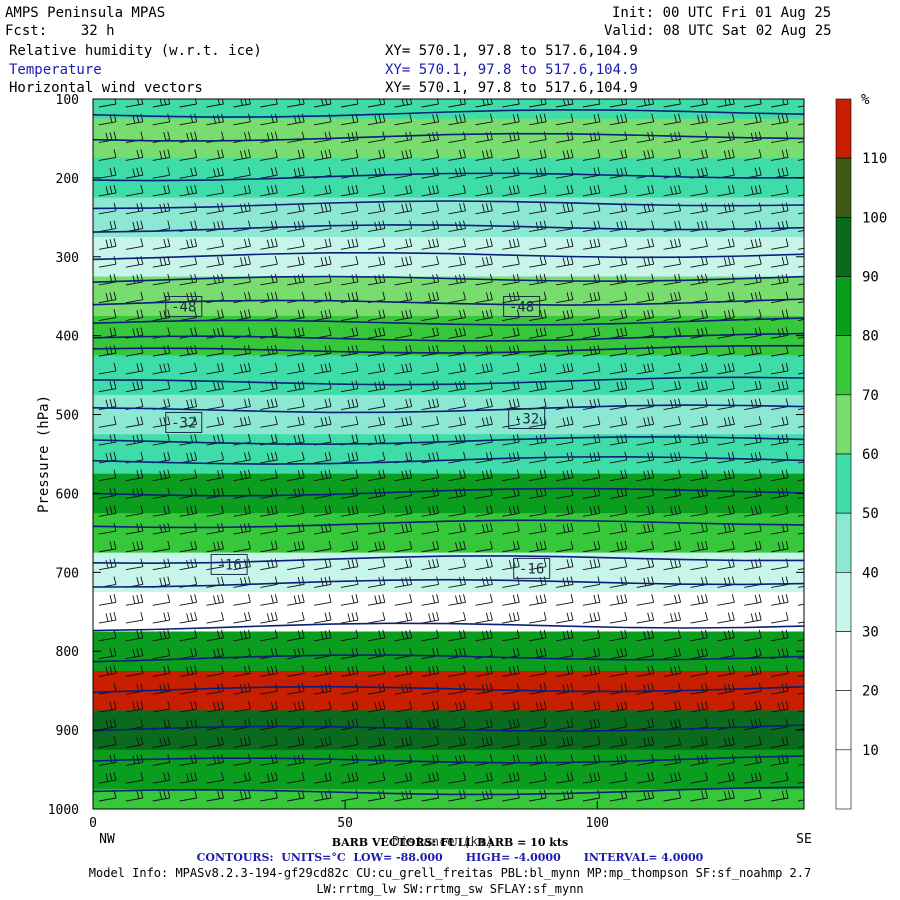  I want to click on contour-units: UNITS=°C, so click(313, 857).